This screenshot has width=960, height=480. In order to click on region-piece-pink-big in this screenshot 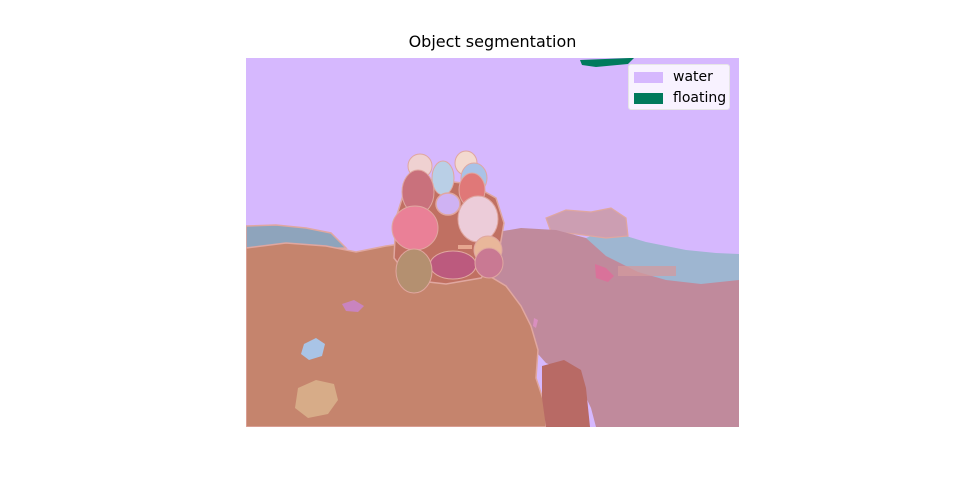, I will do `click(415, 228)`.